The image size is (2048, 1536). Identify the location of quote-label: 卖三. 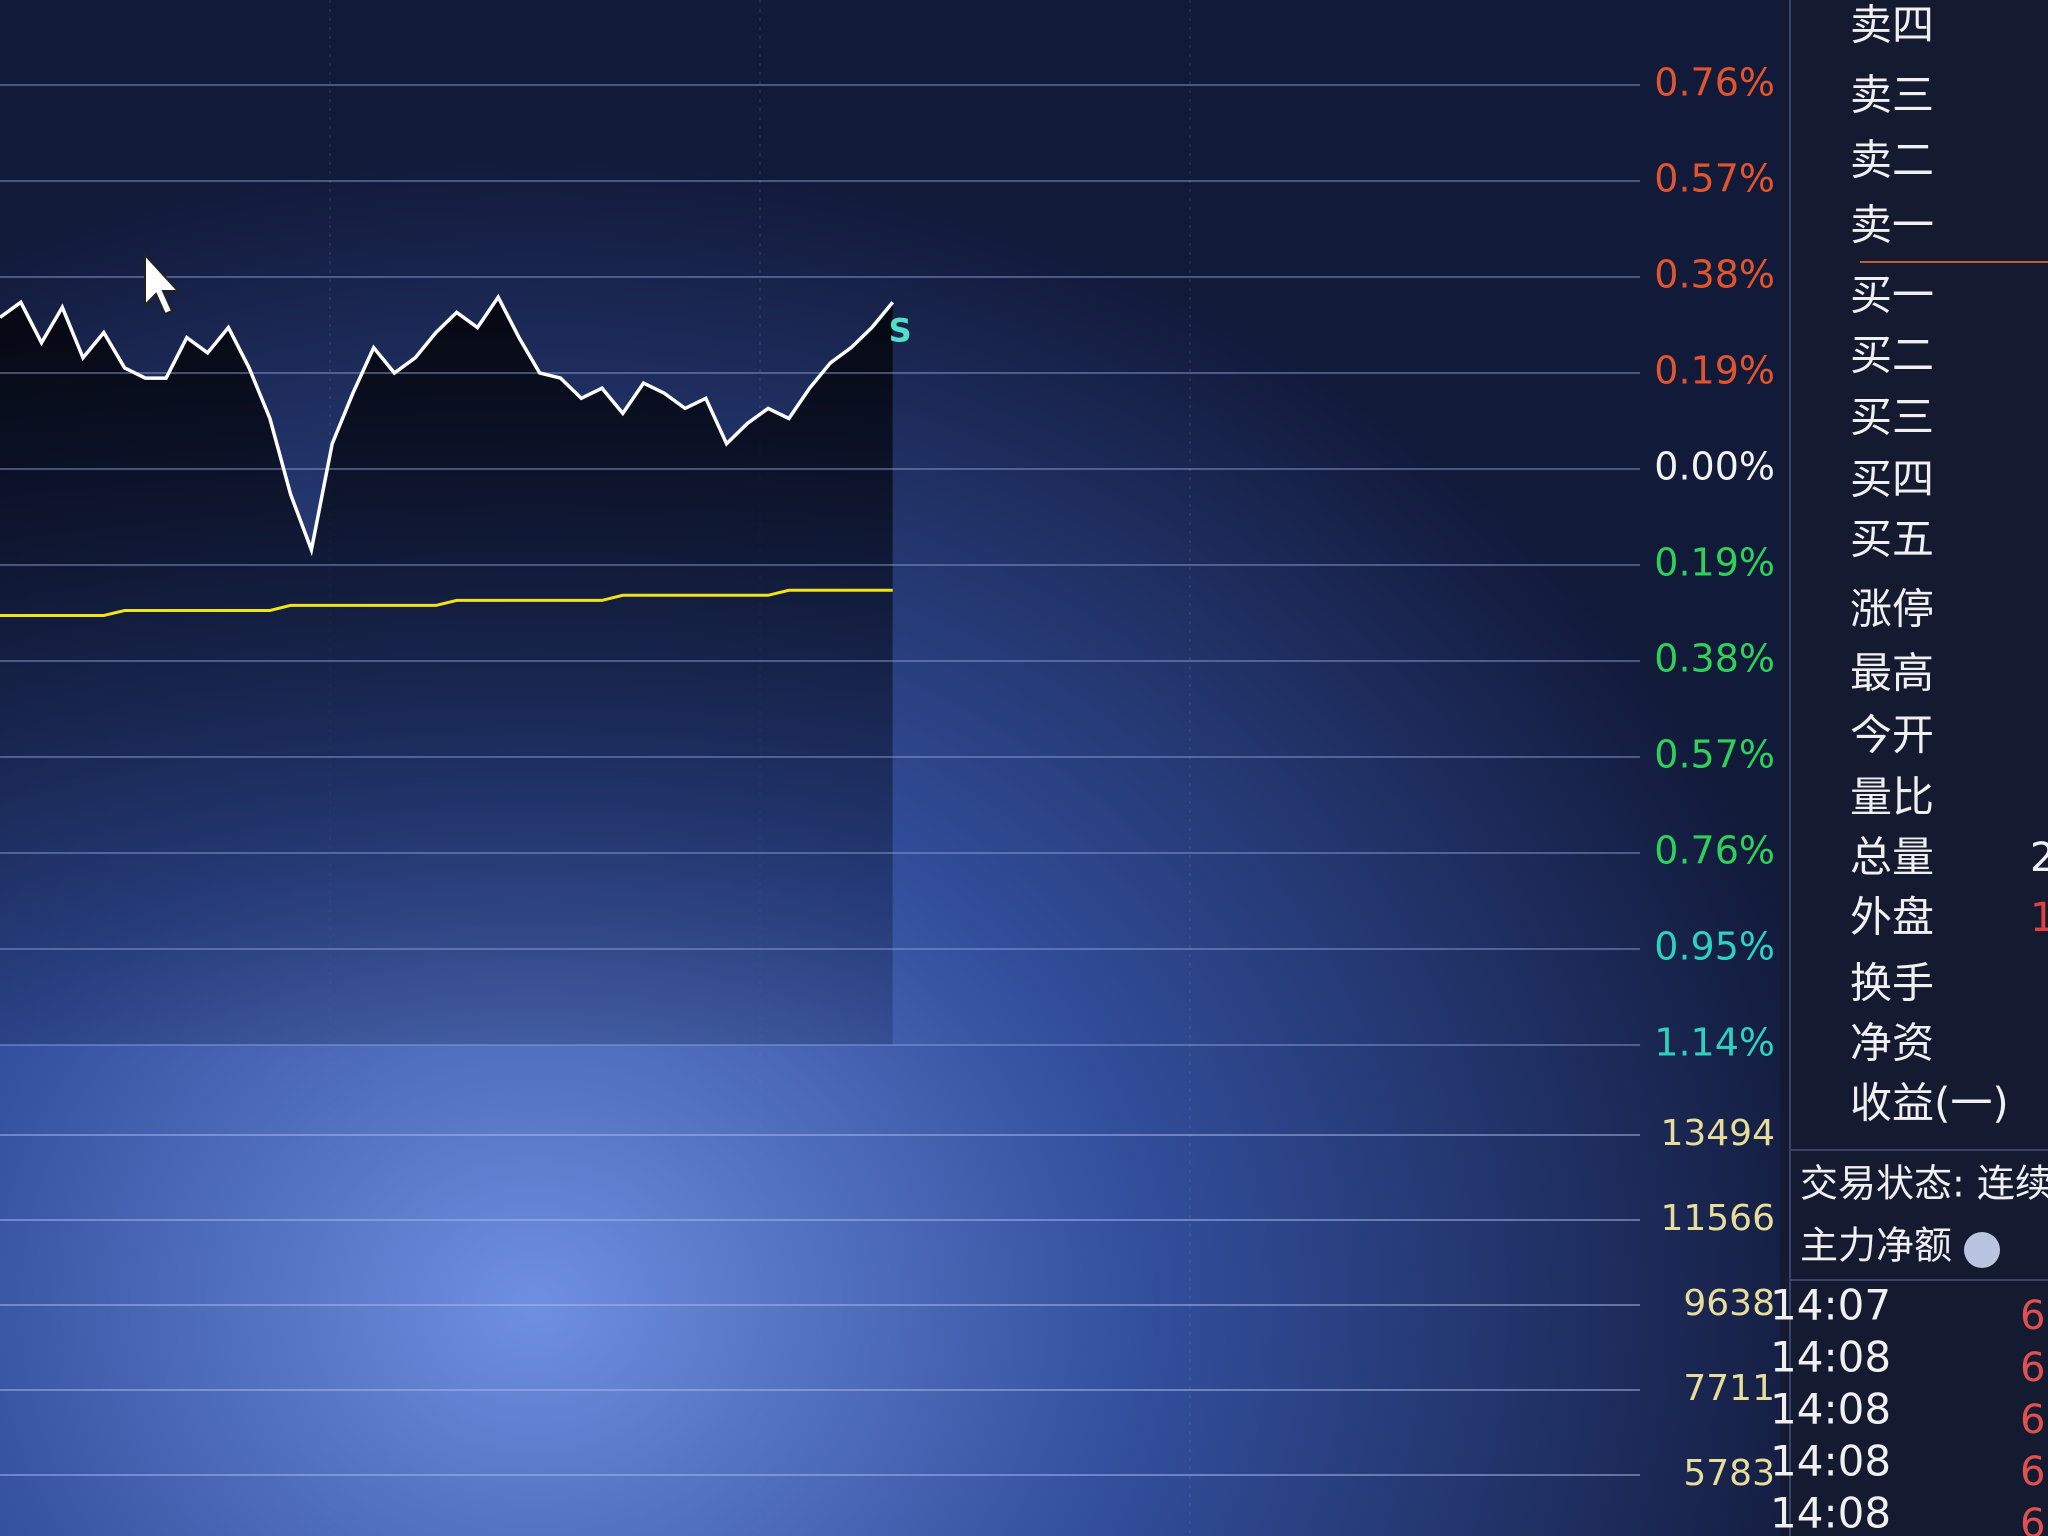
(1892, 95).